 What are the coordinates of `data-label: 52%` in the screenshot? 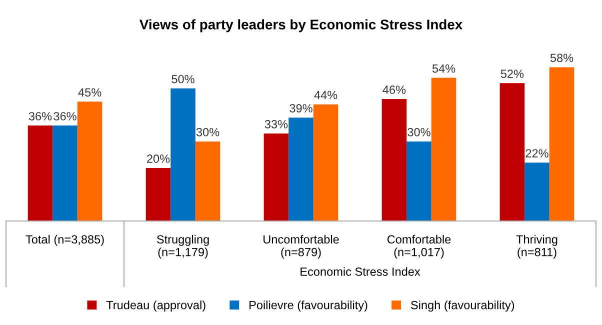 It's located at (512, 74).